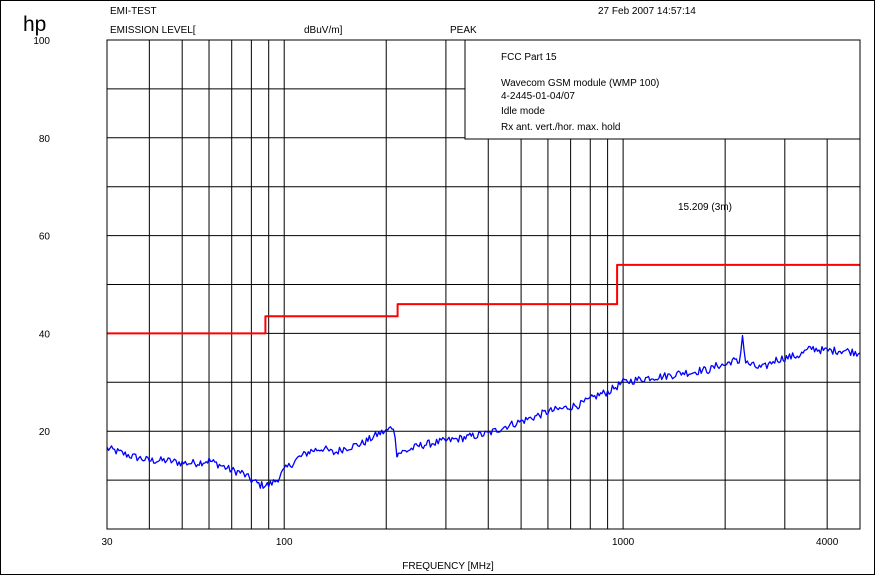  I want to click on y-tick-labels: 20 40 60 80 100, so click(41, 237).